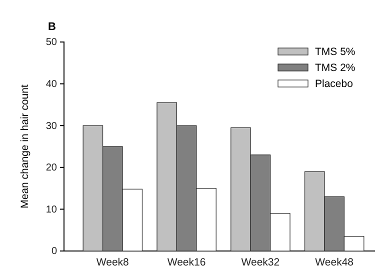 This screenshot has height=280, width=386. Describe the element at coordinates (335, 52) in the screenshot. I see `legend-label: TMS 5%` at that location.